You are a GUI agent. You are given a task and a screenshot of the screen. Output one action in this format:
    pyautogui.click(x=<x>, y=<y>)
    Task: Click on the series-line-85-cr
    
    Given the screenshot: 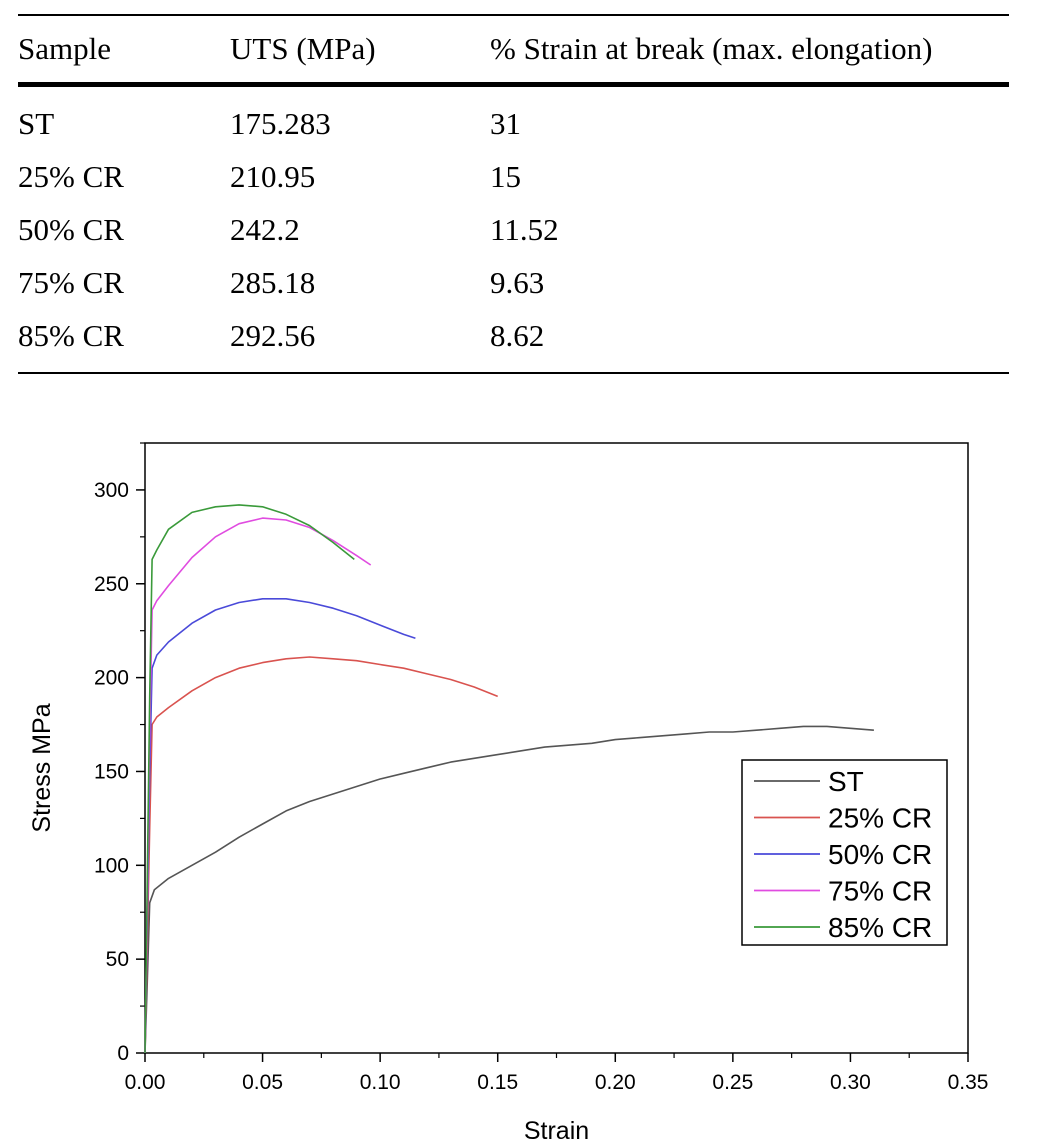 What is the action you would take?
    pyautogui.click(x=249, y=779)
    